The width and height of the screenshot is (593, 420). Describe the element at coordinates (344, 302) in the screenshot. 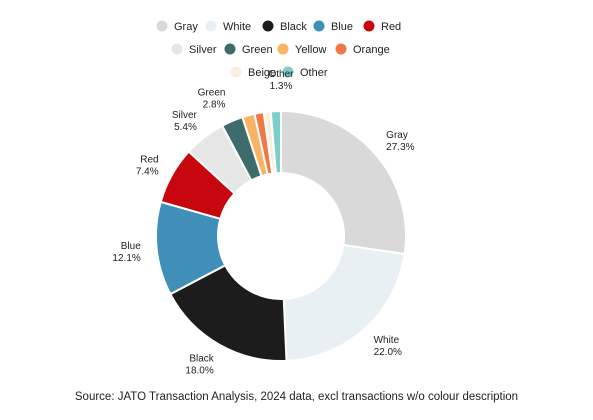

I see `slice-white` at that location.